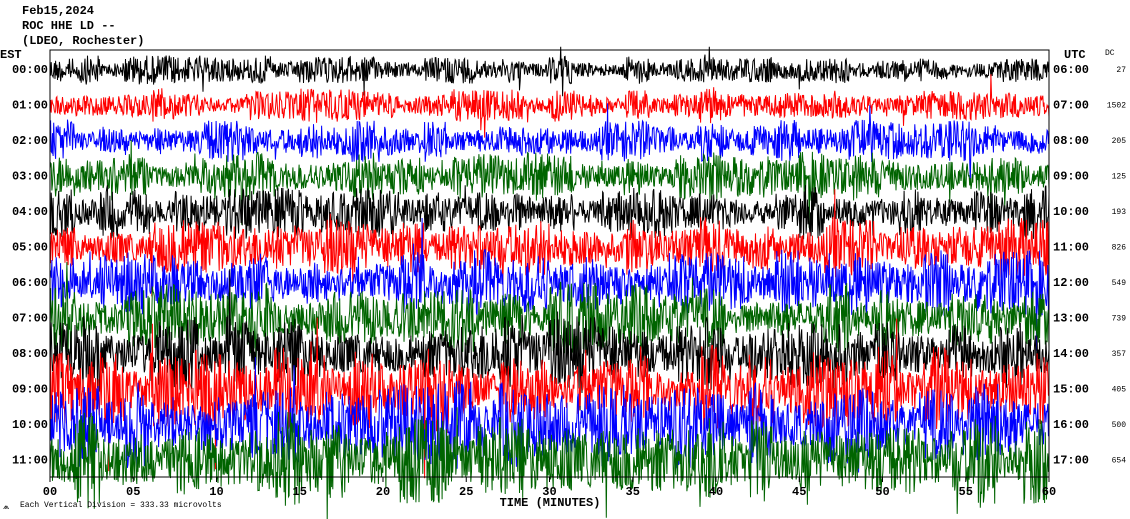 This screenshot has height=519, width=1130. What do you see at coordinates (30, 461) in the screenshot?
I see `est-label: 11:00` at bounding box center [30, 461].